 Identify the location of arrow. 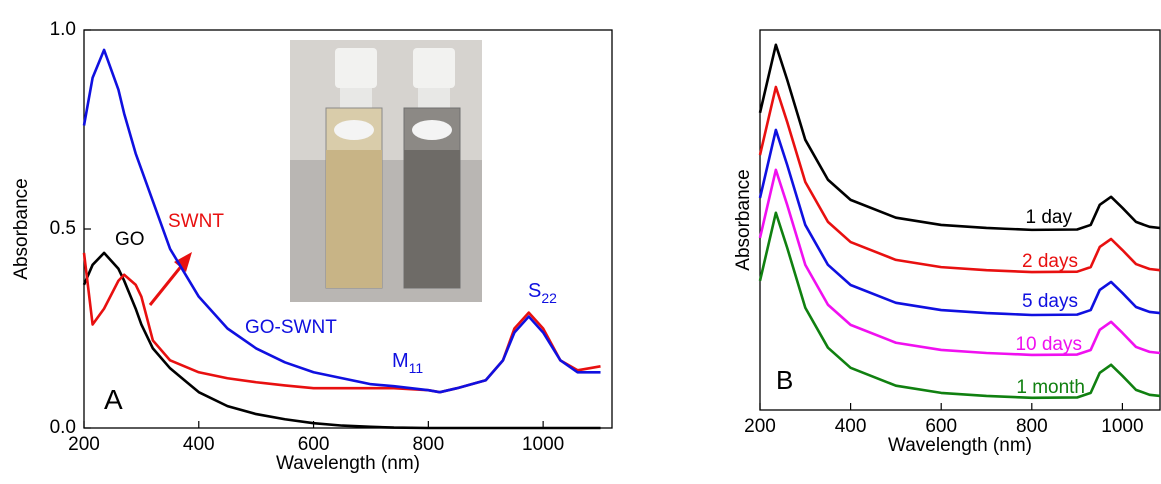
(170, 279).